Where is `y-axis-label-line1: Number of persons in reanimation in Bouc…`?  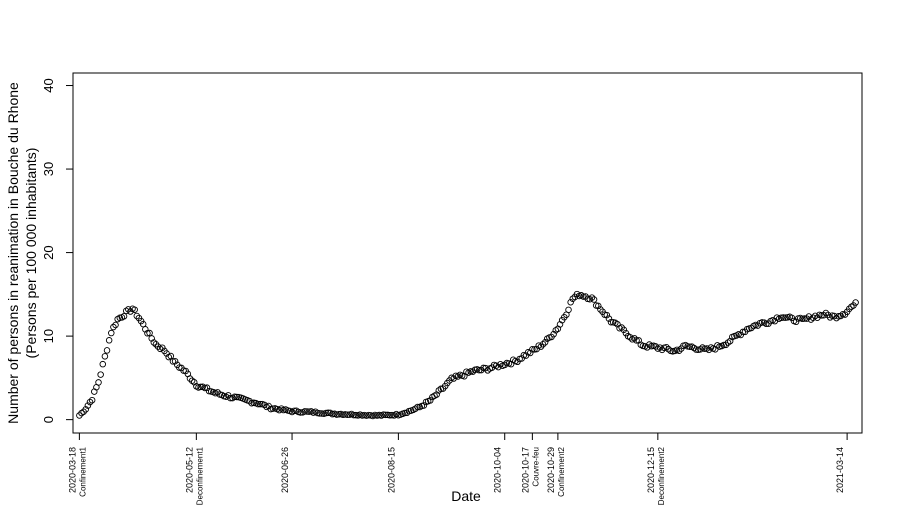 y-axis-label-line1: Number of persons in reanimation in Bouc… is located at coordinates (13, 253).